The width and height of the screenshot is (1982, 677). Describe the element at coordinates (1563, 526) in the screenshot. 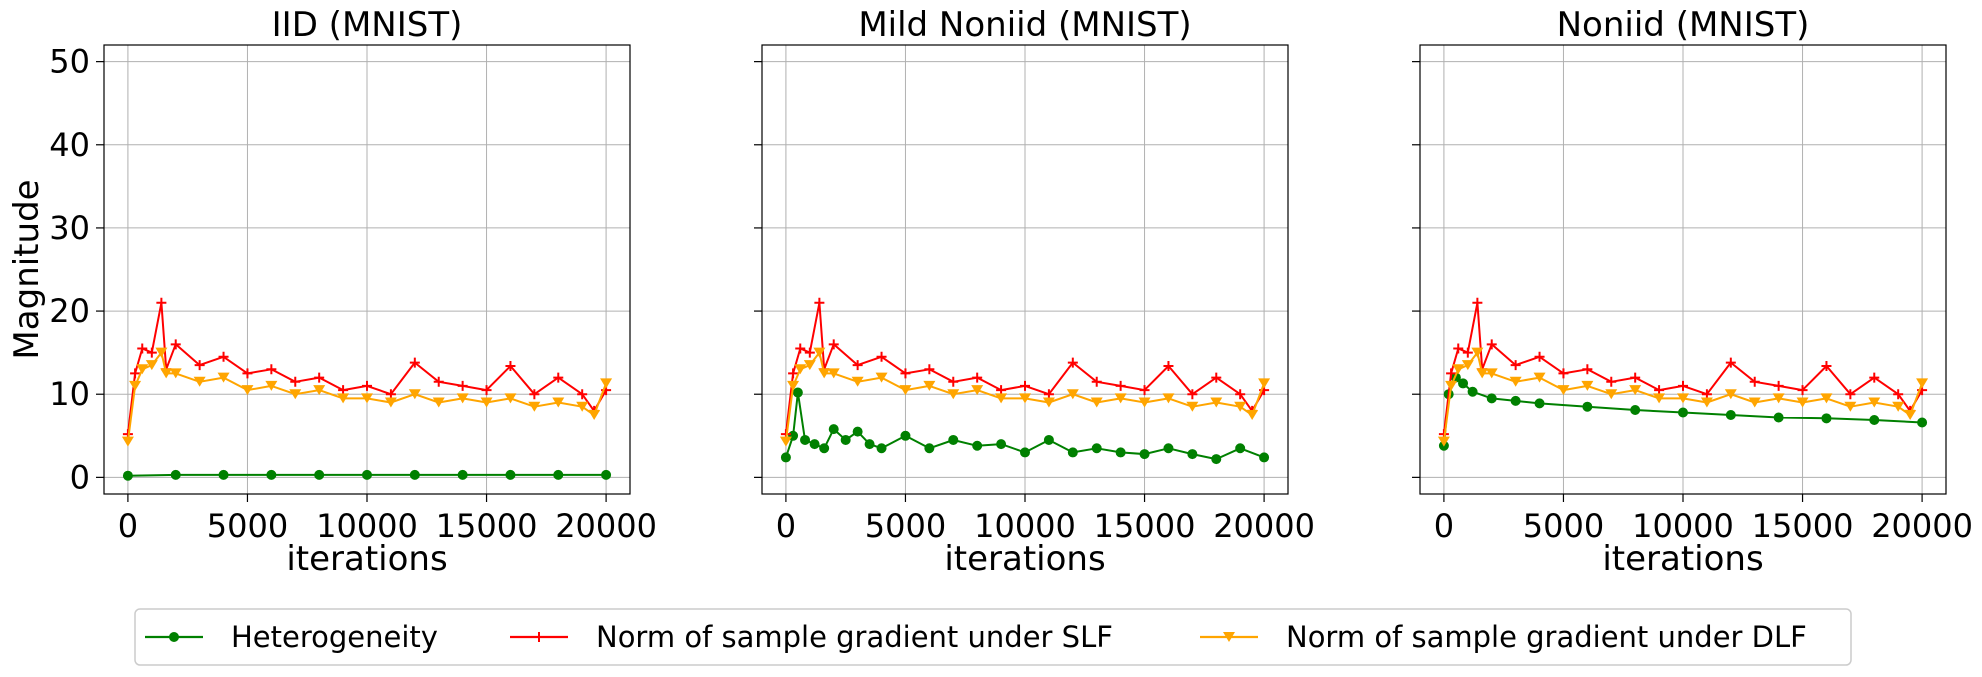

I see `x-tick-label: 5000` at that location.